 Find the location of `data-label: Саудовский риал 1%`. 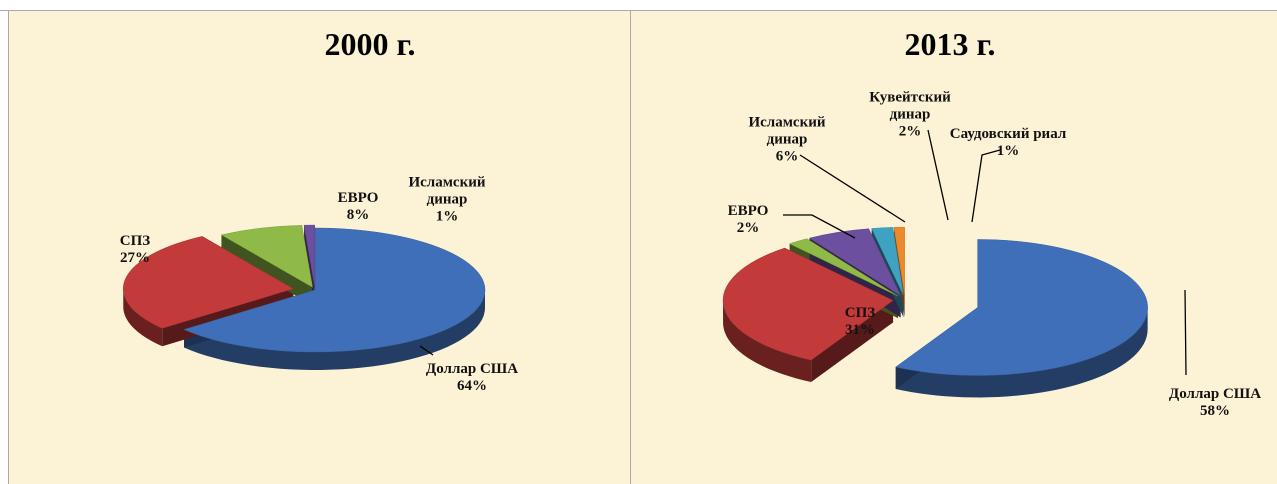

data-label: Саудовский риал 1% is located at coordinates (1008, 143).